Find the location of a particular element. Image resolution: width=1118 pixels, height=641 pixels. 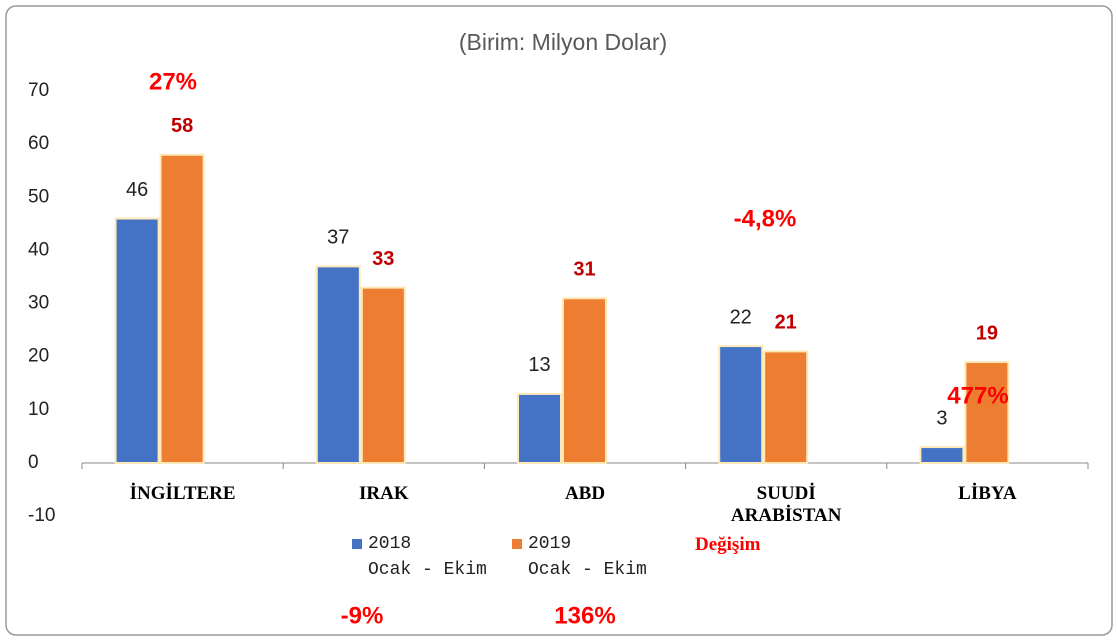

annotation: -4,8% is located at coordinates (765, 218).